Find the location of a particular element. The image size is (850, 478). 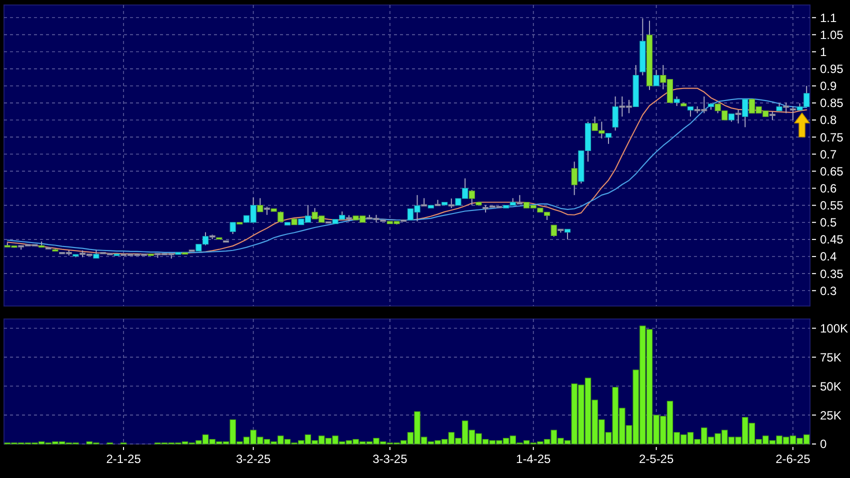

x-tick-label: 3-3-25 is located at coordinates (390, 459).